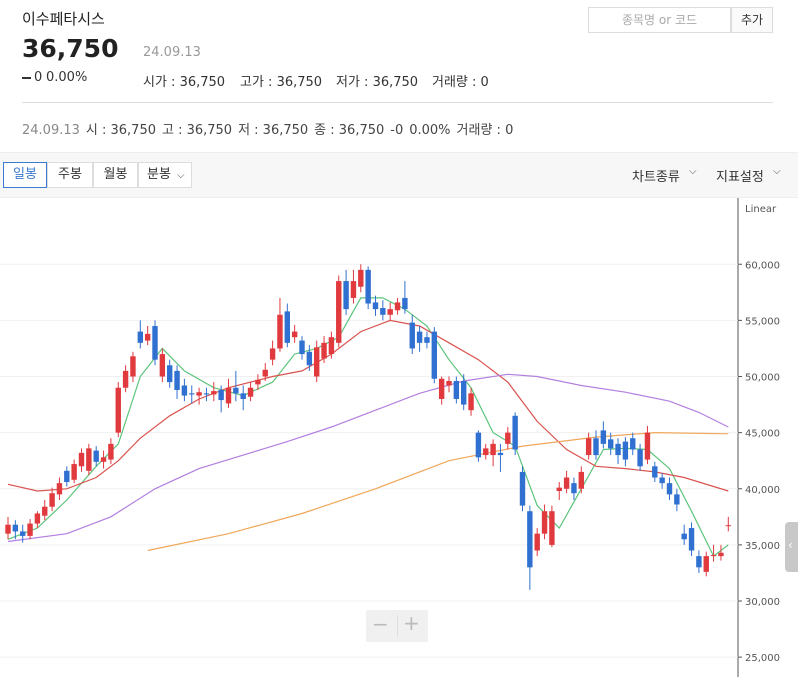 Image resolution: width=798 pixels, height=677 pixels. What do you see at coordinates (430, 130) in the screenshot?
I see `summary-item: 0.00%` at bounding box center [430, 130].